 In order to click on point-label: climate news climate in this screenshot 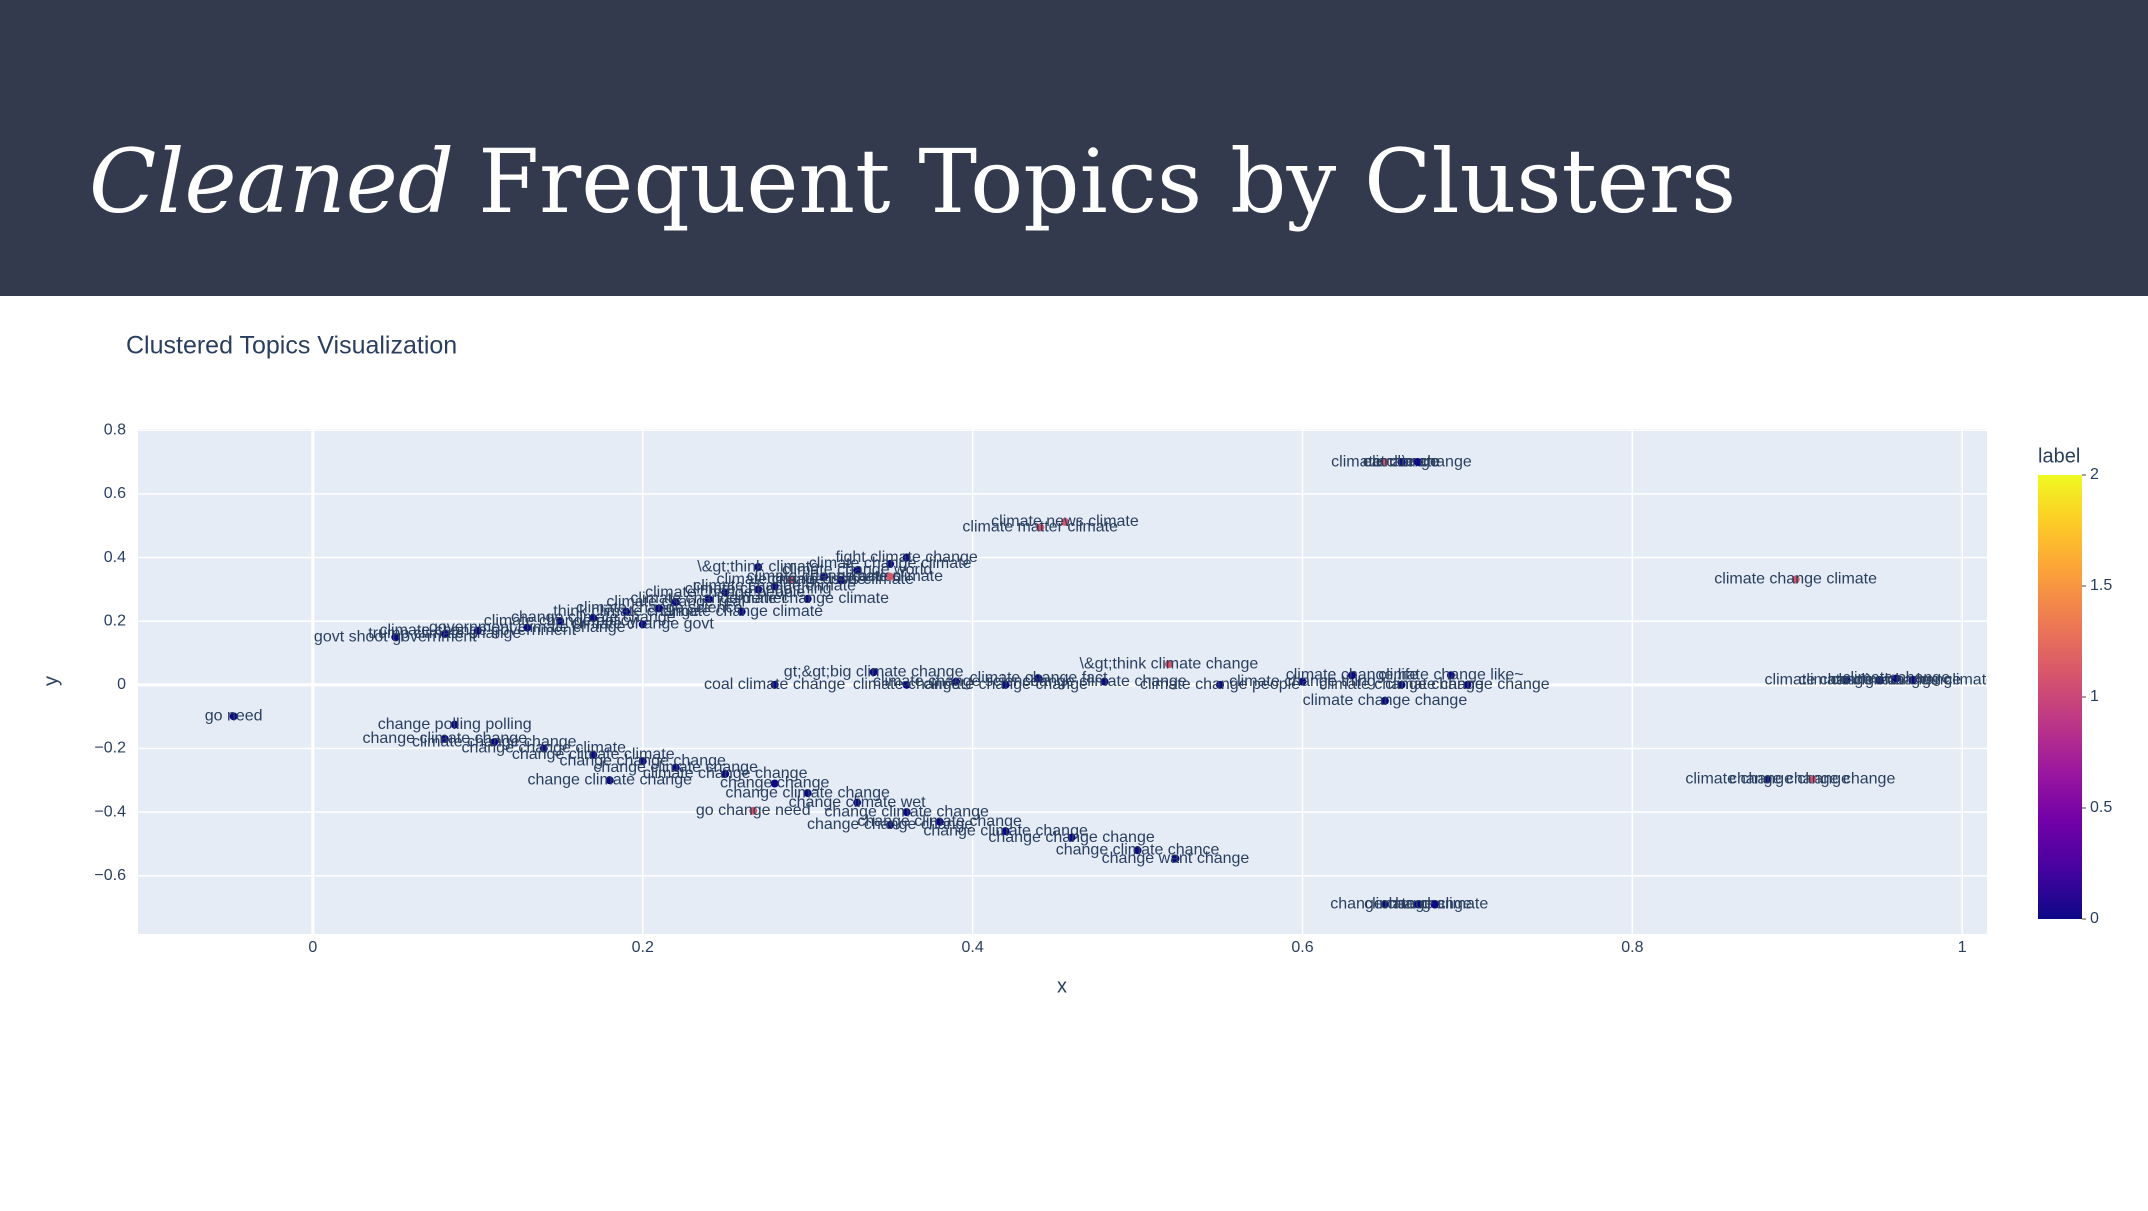, I will do `click(1065, 521)`.